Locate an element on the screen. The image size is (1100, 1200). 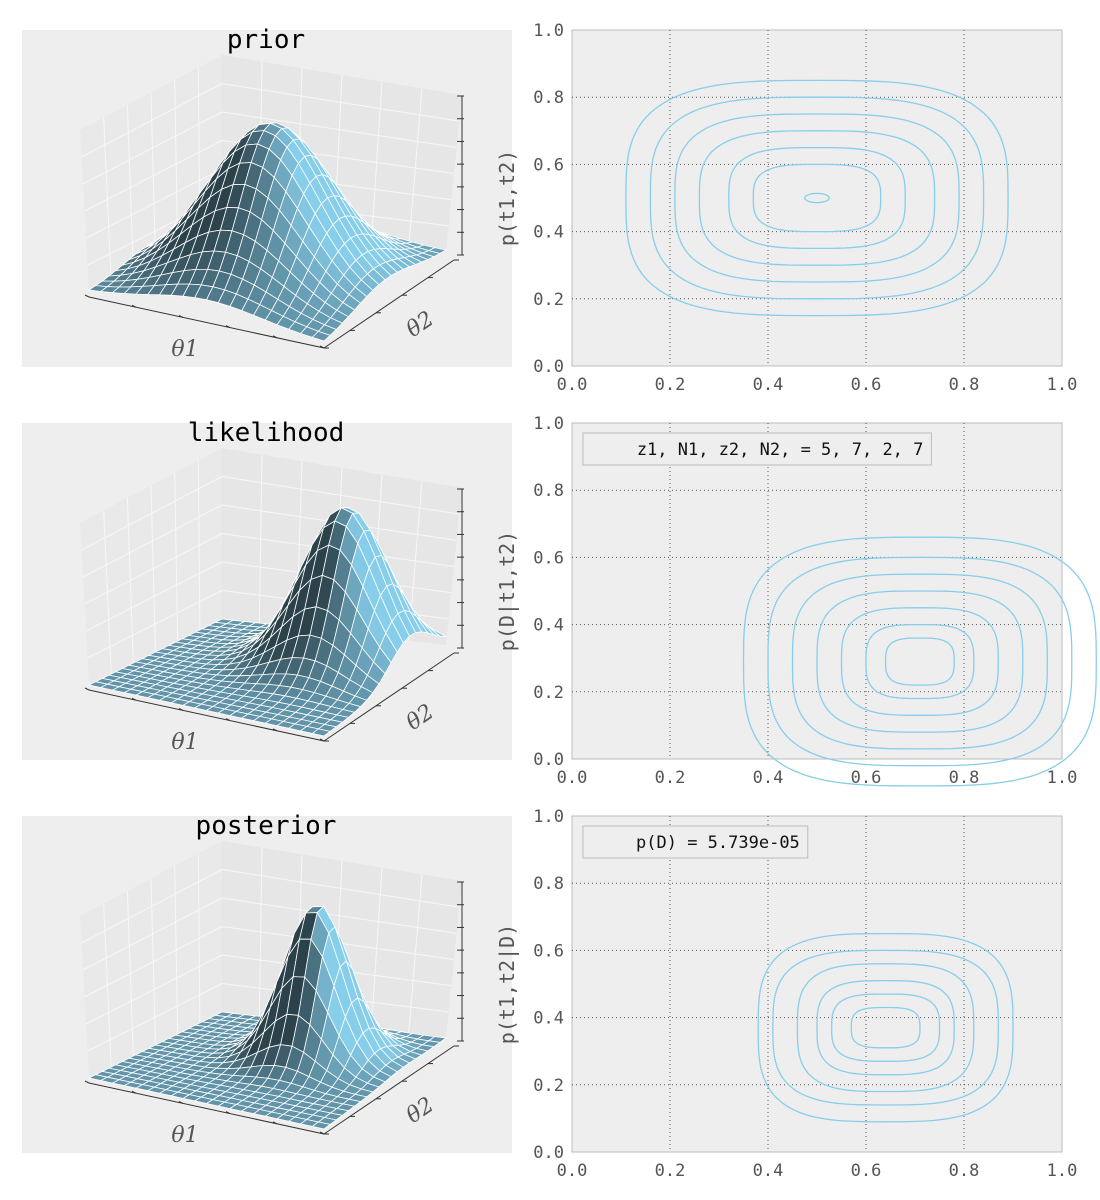
y-axis-label: p(t1,t2) is located at coordinates (507, 198).